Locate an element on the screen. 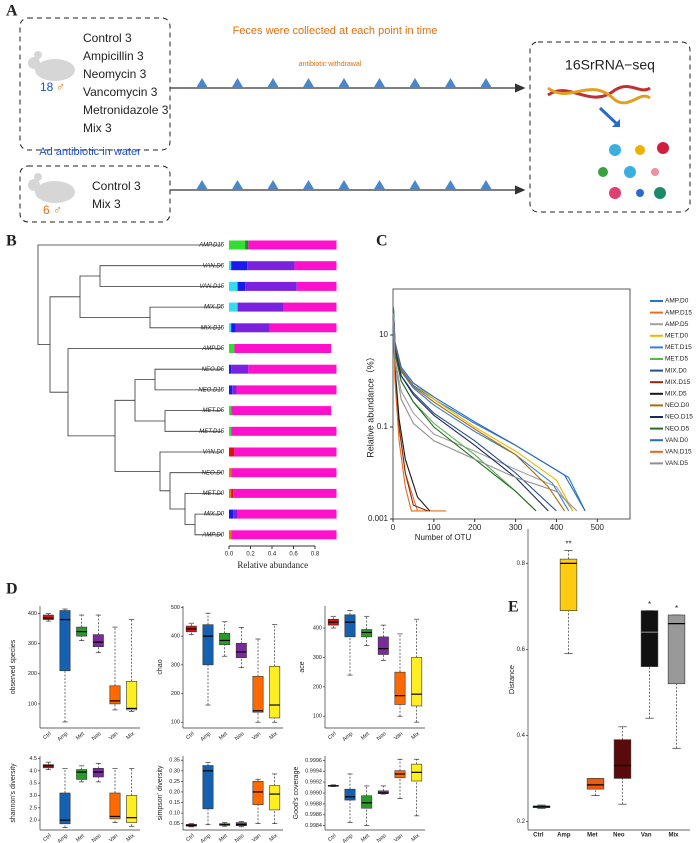  y-tick-label: 0.001 is located at coordinates (378, 518).